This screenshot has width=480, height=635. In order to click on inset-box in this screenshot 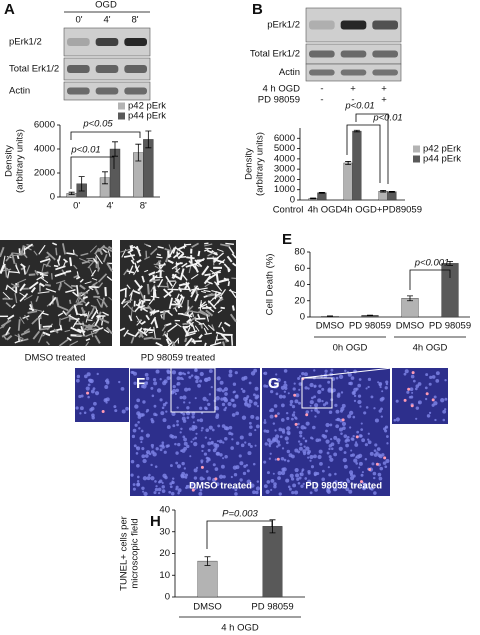, I will do `click(193, 390)`.